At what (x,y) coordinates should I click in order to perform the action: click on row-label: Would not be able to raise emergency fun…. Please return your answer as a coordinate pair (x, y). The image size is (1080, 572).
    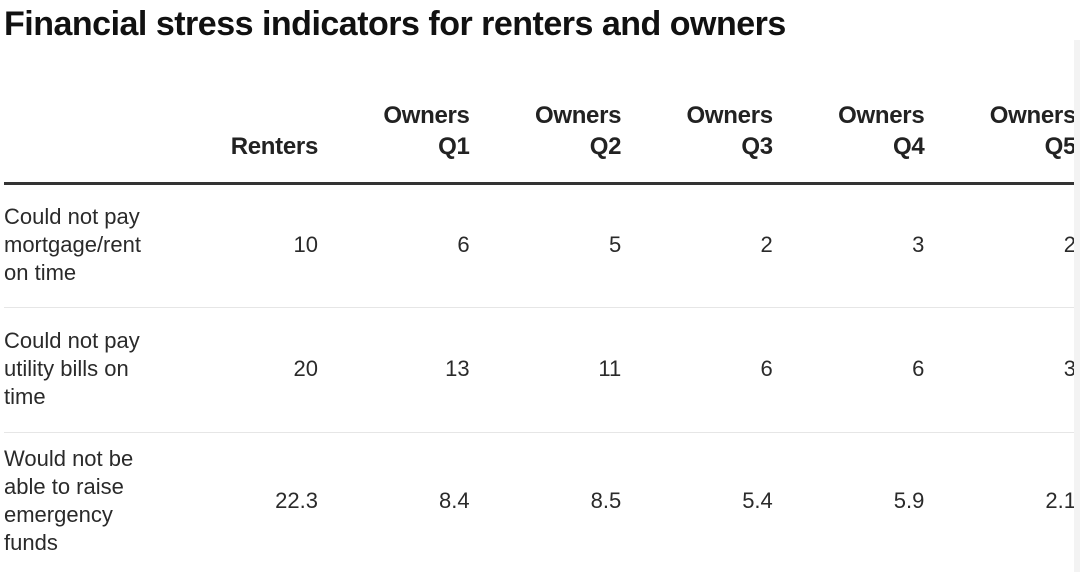
    Looking at the image, I should click on (69, 500).